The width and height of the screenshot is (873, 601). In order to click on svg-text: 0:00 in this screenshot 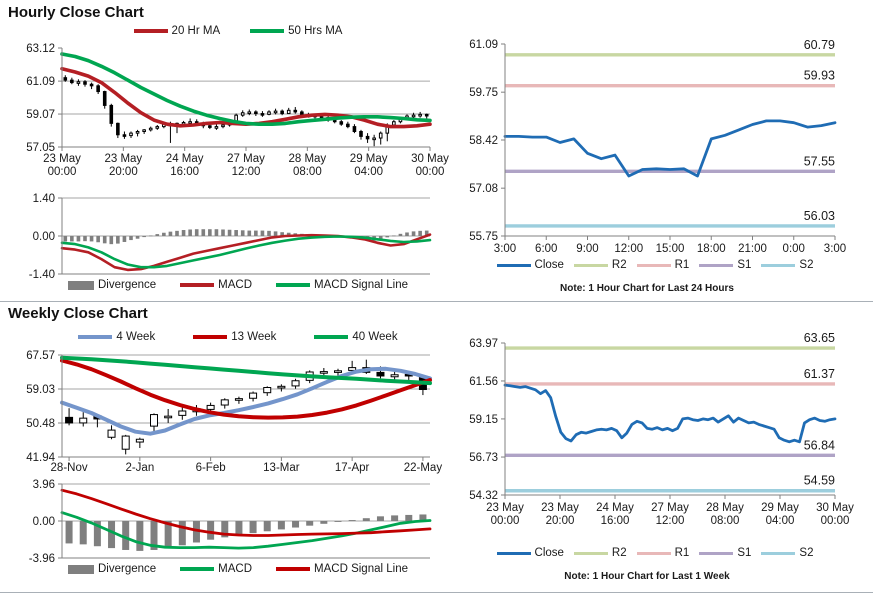, I will do `click(794, 249)`.